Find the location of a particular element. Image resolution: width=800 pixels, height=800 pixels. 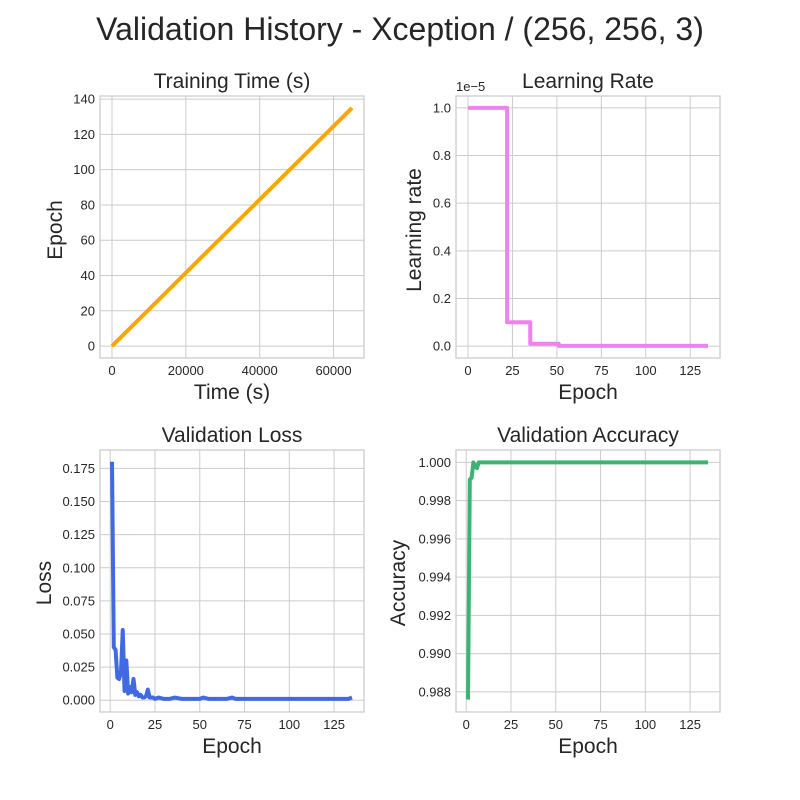

validation-loss-xlabel: Epoch is located at coordinates (232, 746).